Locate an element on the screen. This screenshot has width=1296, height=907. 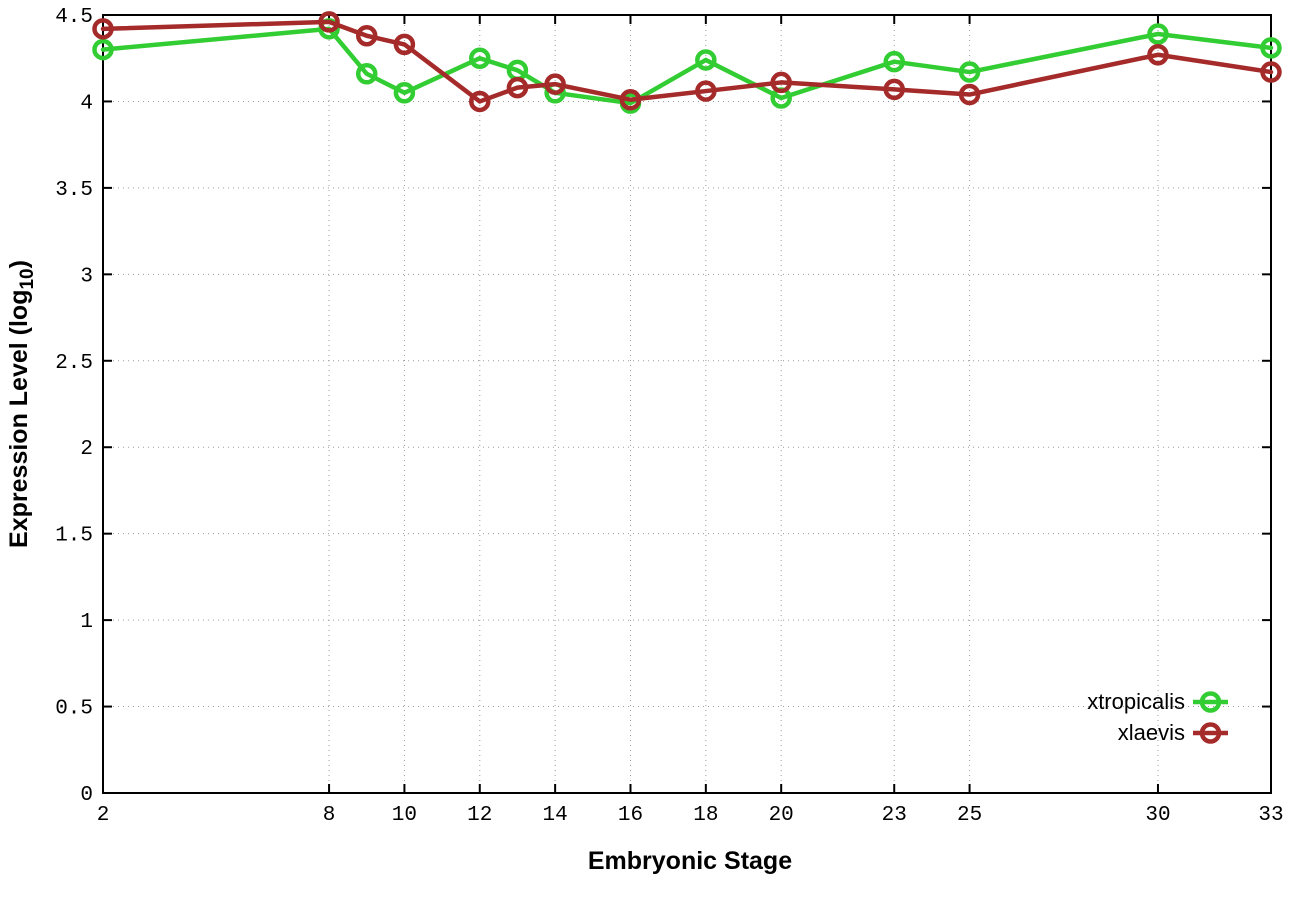
y-tick-label: 3 is located at coordinates (86, 276).